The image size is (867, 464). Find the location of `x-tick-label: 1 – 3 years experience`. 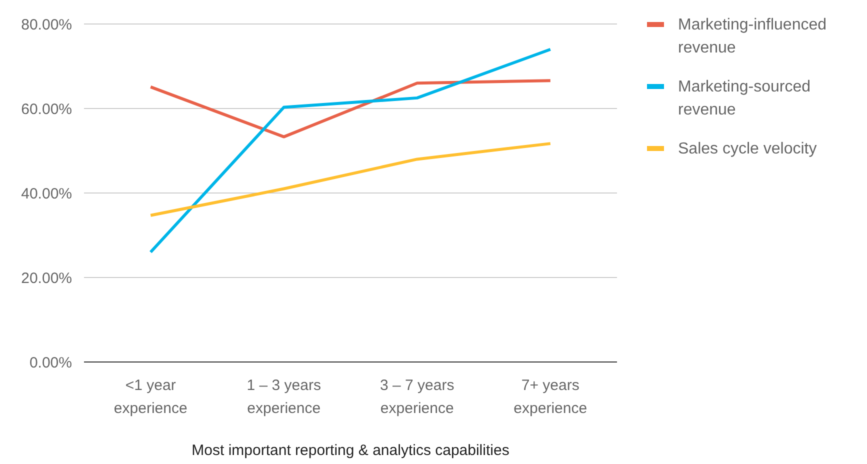

x-tick-label: 1 – 3 years experience is located at coordinates (283, 397).